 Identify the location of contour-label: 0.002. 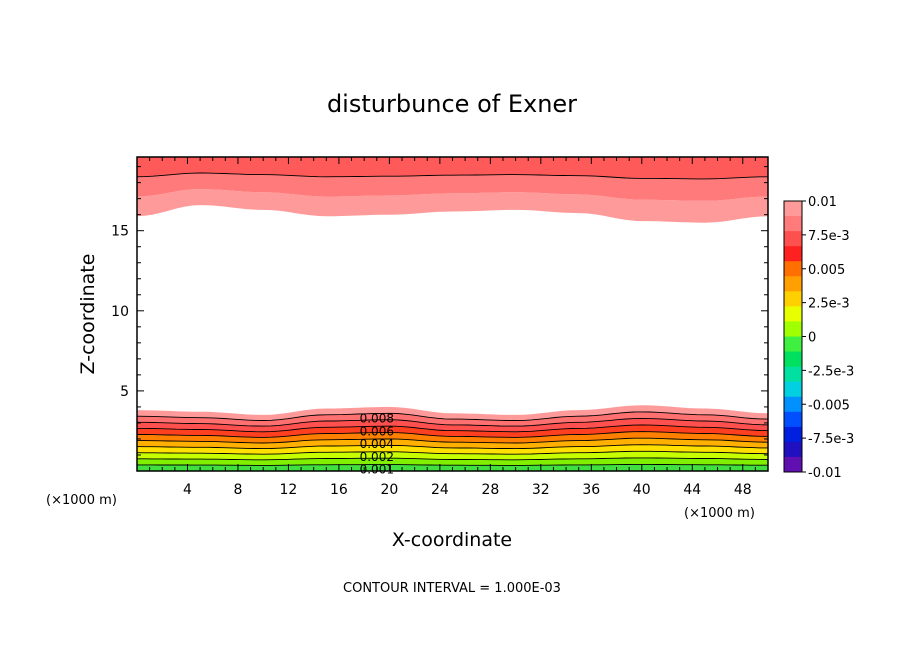
(377, 457).